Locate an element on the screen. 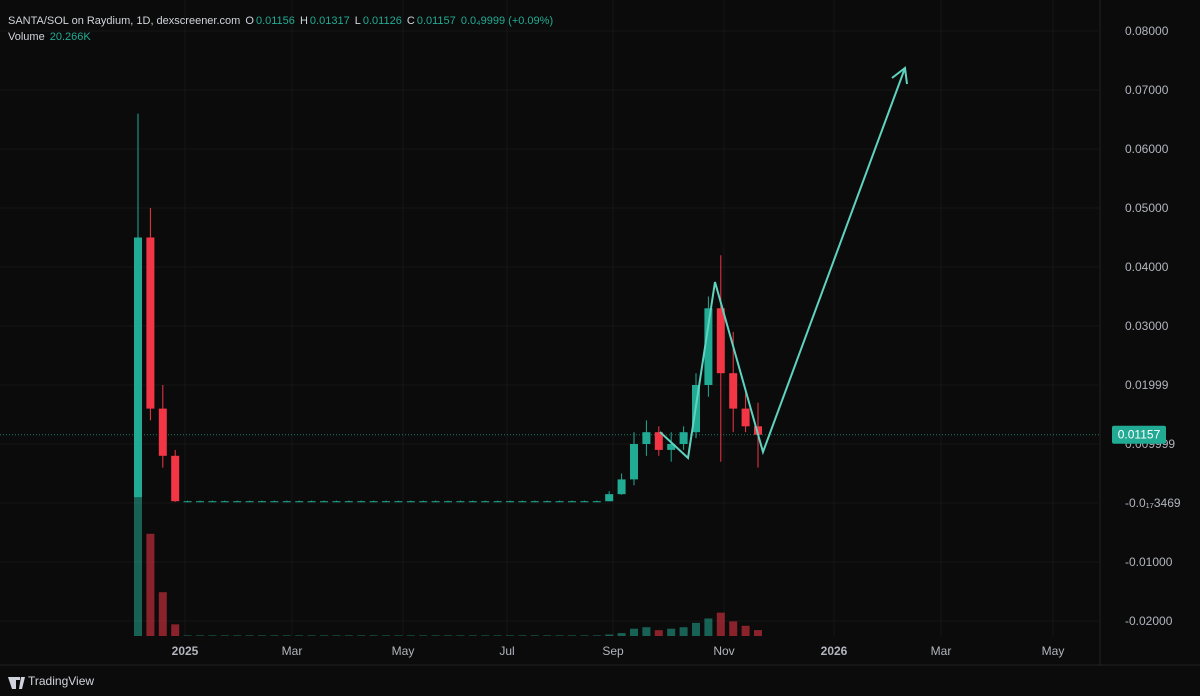 The height and width of the screenshot is (696, 1200). y-tick-label: 0.08000 is located at coordinates (1147, 31).